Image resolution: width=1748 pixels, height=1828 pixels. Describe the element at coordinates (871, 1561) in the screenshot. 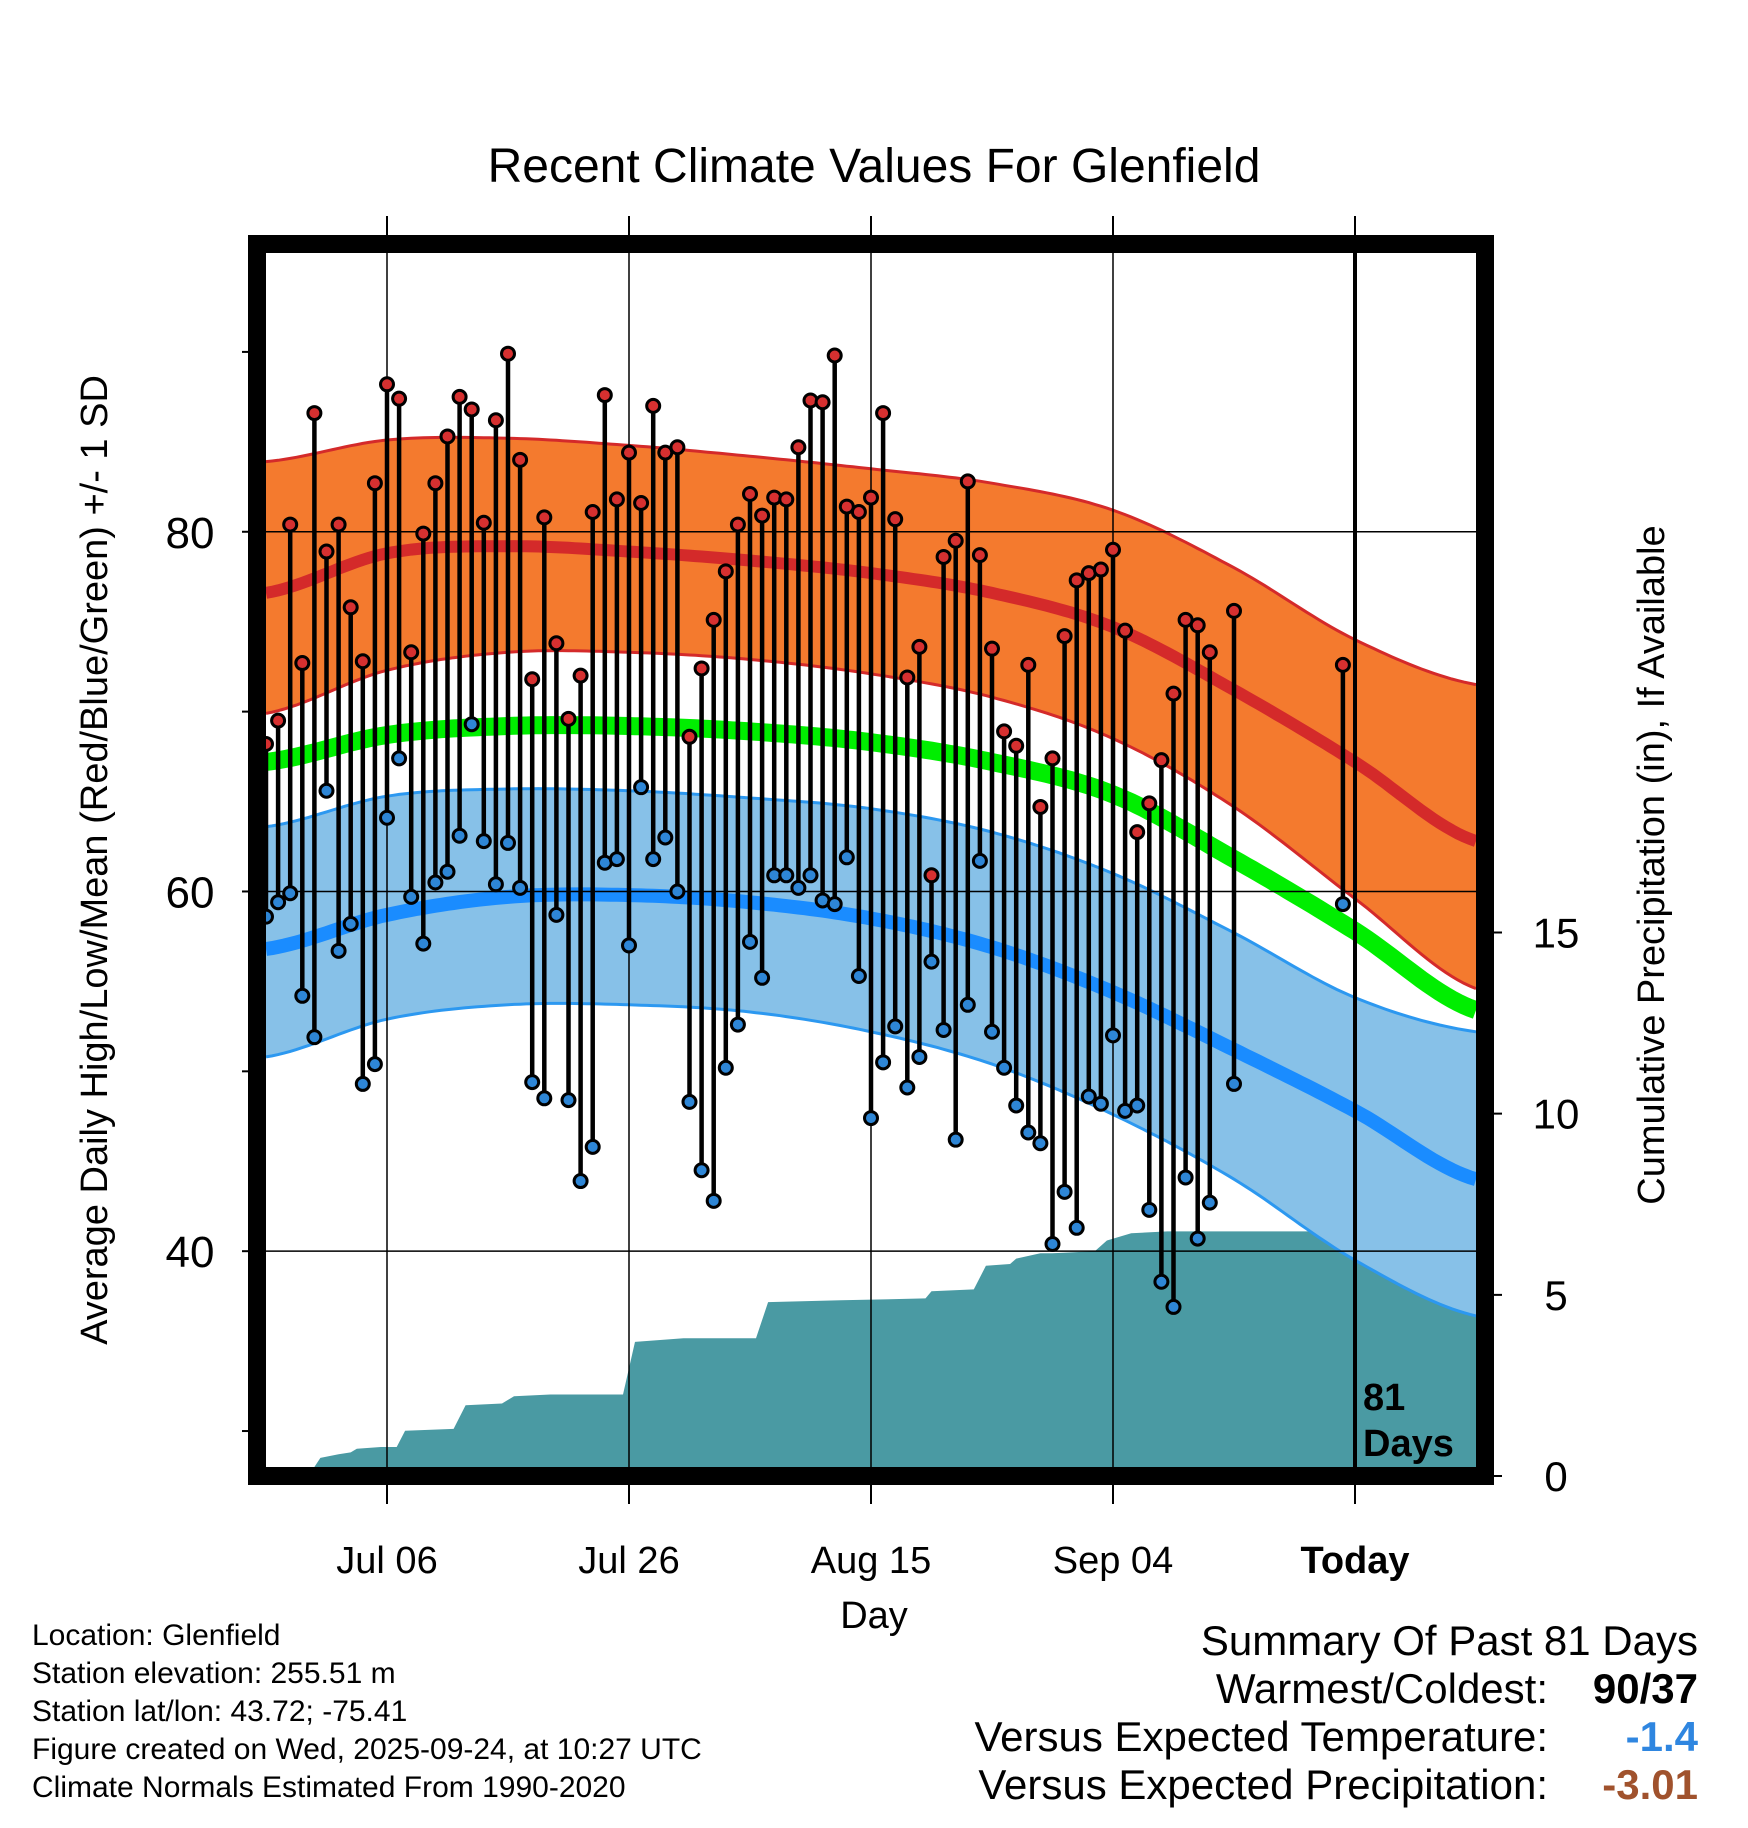

I see `x-tick-label: Aug 15` at that location.